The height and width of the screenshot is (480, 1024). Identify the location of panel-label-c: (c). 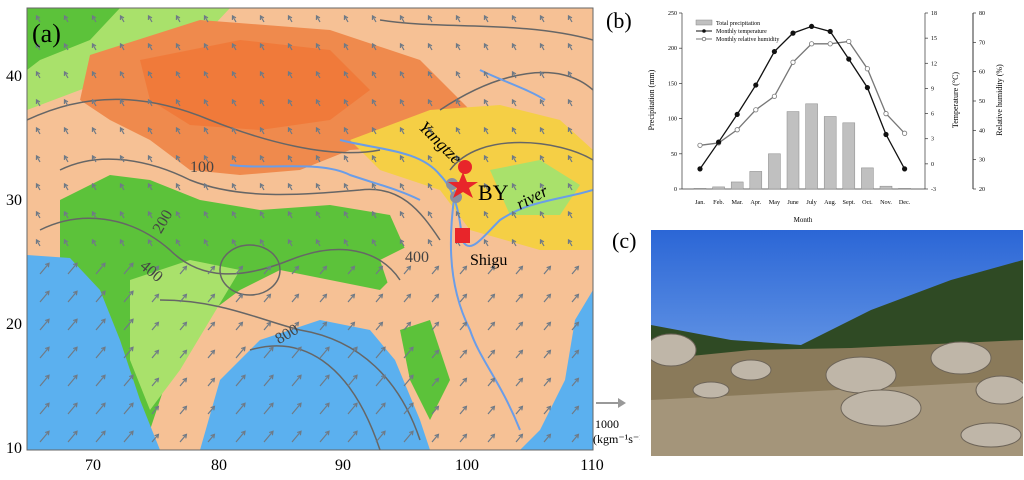
(624, 240).